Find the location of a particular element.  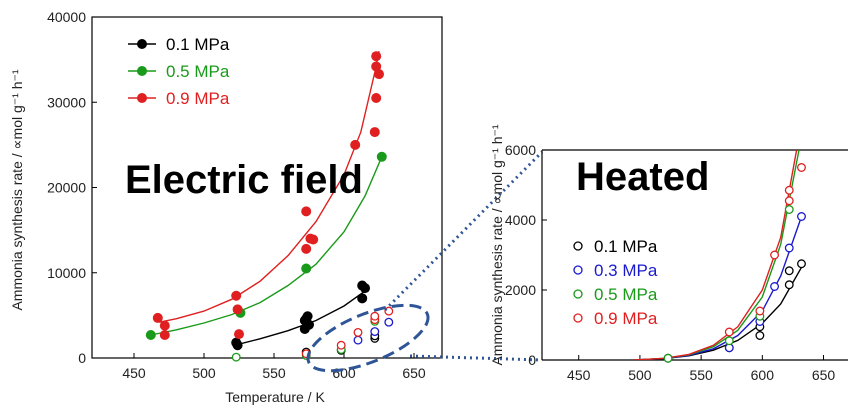

left-y-axis-label: Ammonia synthesis rate / ∝mol g⁻¹ h⁻¹ is located at coordinates (17, 189).